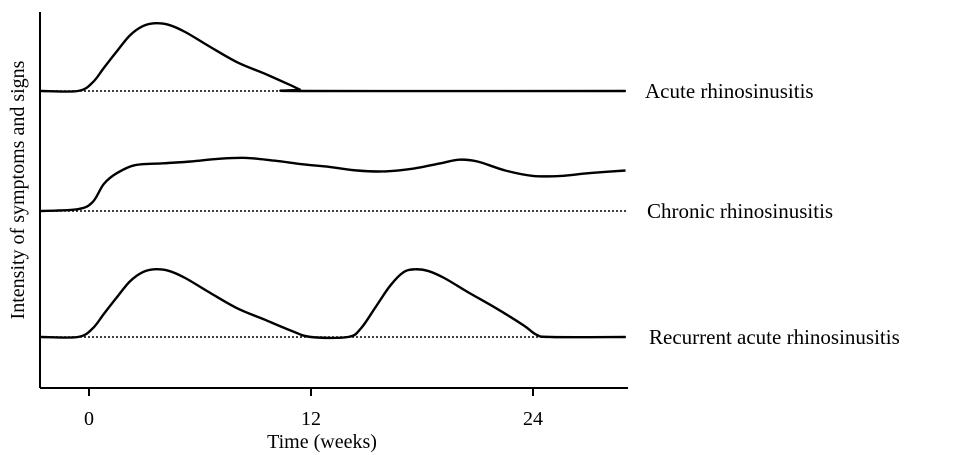 The width and height of the screenshot is (971, 455). I want to click on x-tick-label-24: 24, so click(533, 419).